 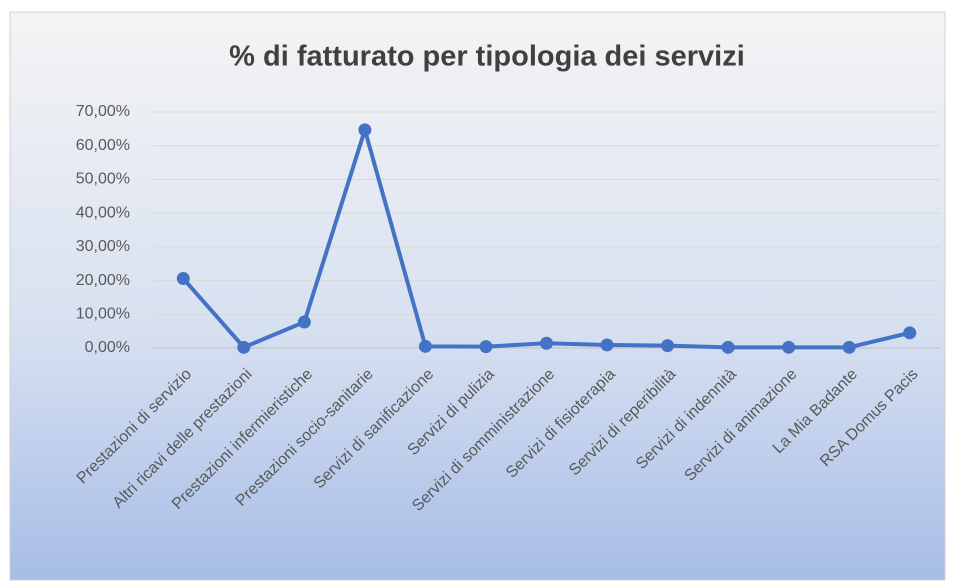 What do you see at coordinates (107, 347) in the screenshot?
I see `y-tick-label: 0,00%` at bounding box center [107, 347].